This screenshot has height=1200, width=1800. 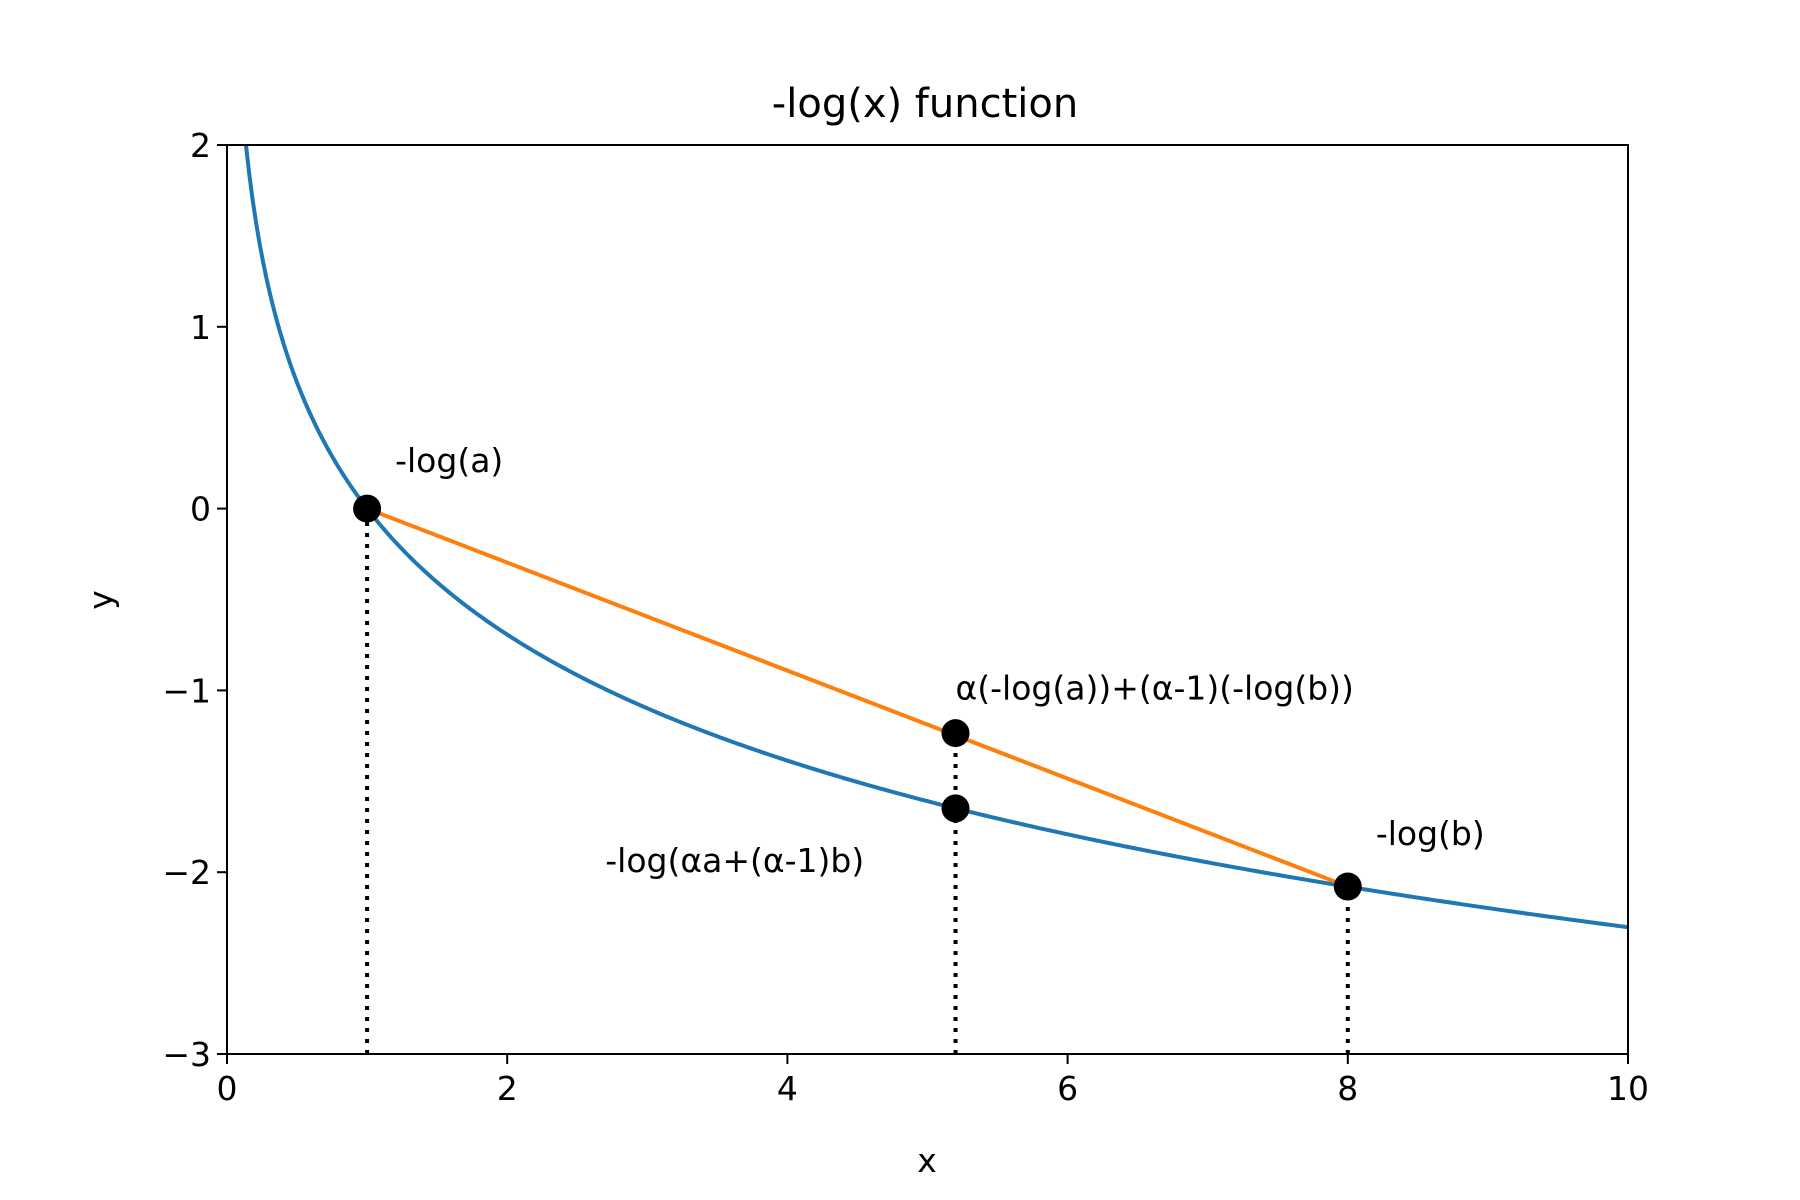 What do you see at coordinates (186, 1054) in the screenshot?
I see `y-tick-label: −3` at bounding box center [186, 1054].